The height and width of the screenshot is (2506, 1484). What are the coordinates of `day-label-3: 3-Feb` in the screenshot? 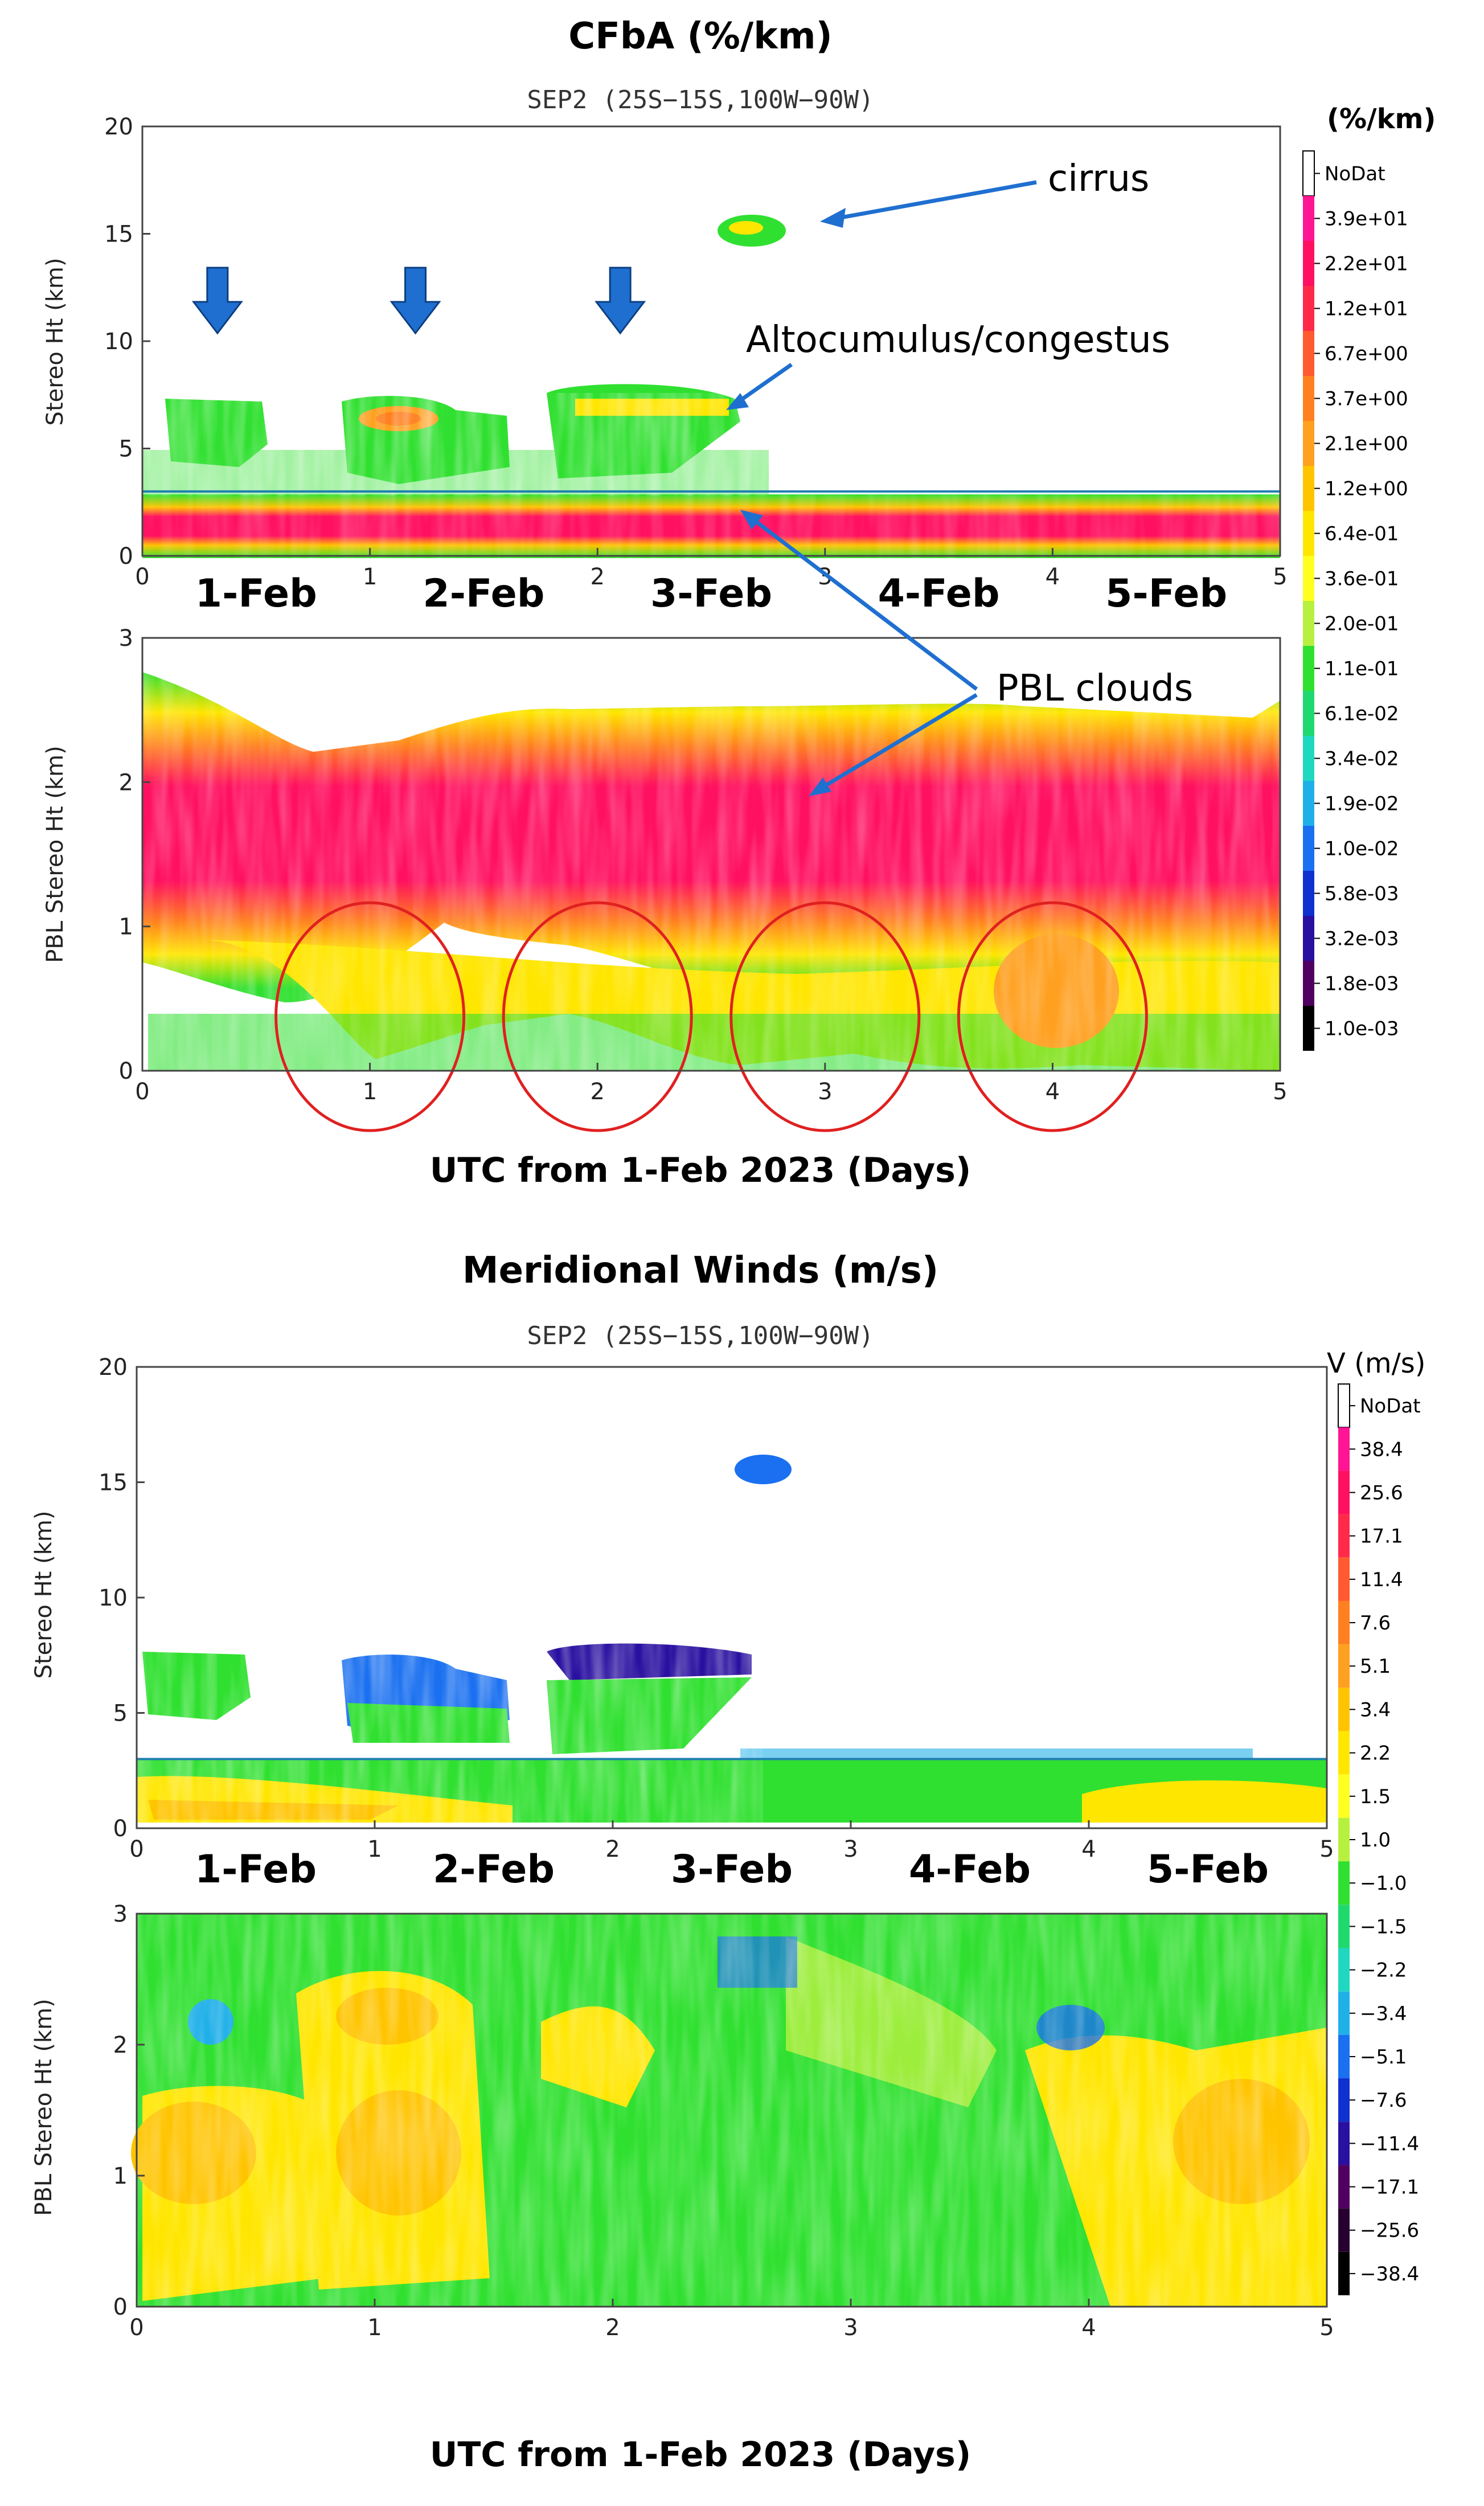 It's located at (711, 593).